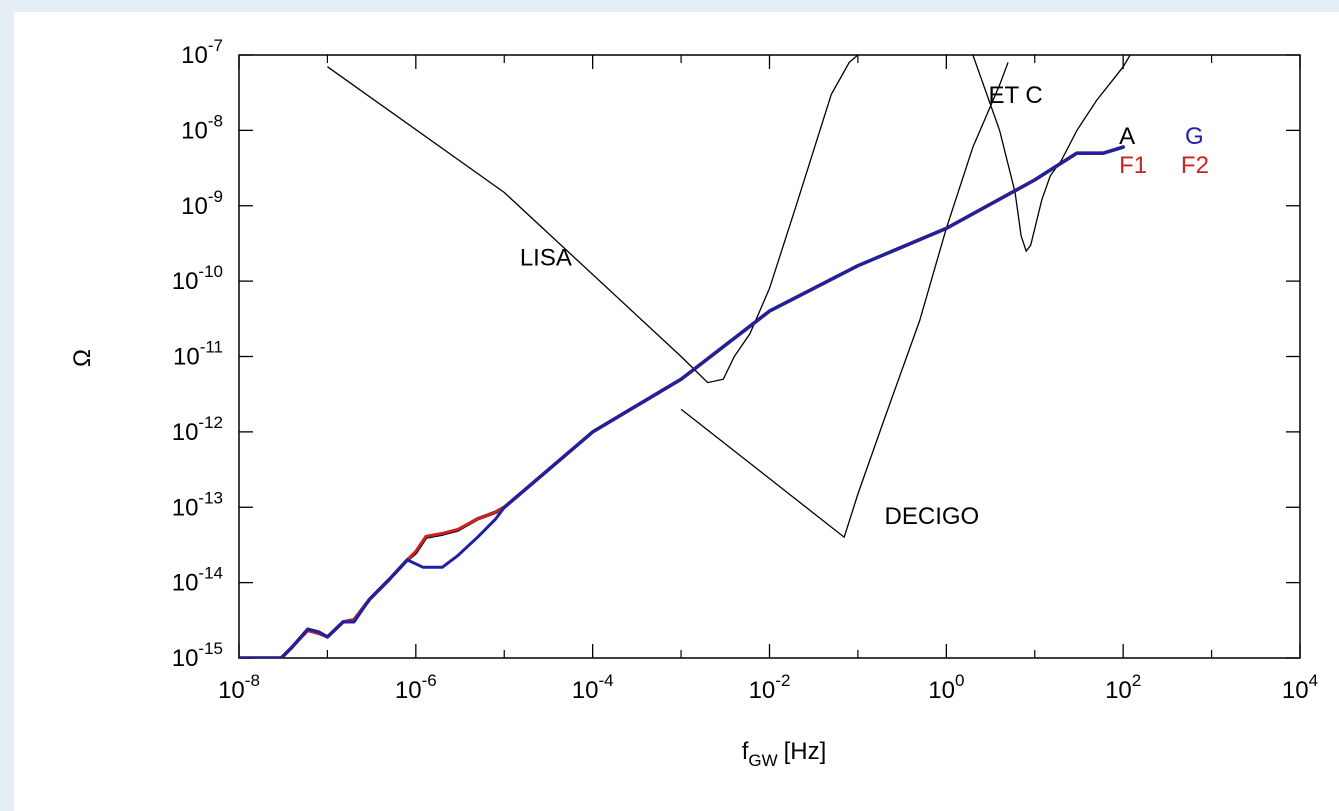  Describe the element at coordinates (202, 127) in the screenshot. I see `y-tick-label: 10⁻⁸` at that location.